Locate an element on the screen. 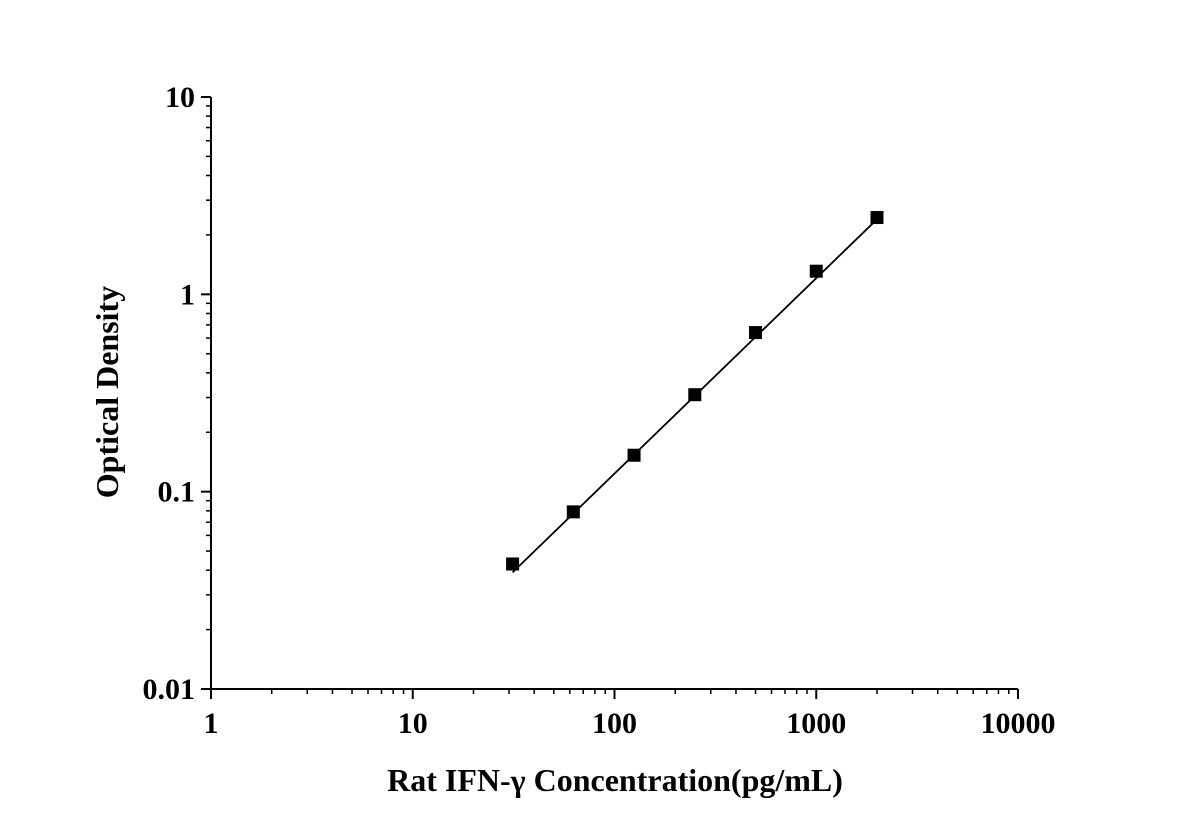 This screenshot has width=1181, height=825. y-axis-title: Optical Density is located at coordinates (107, 392).